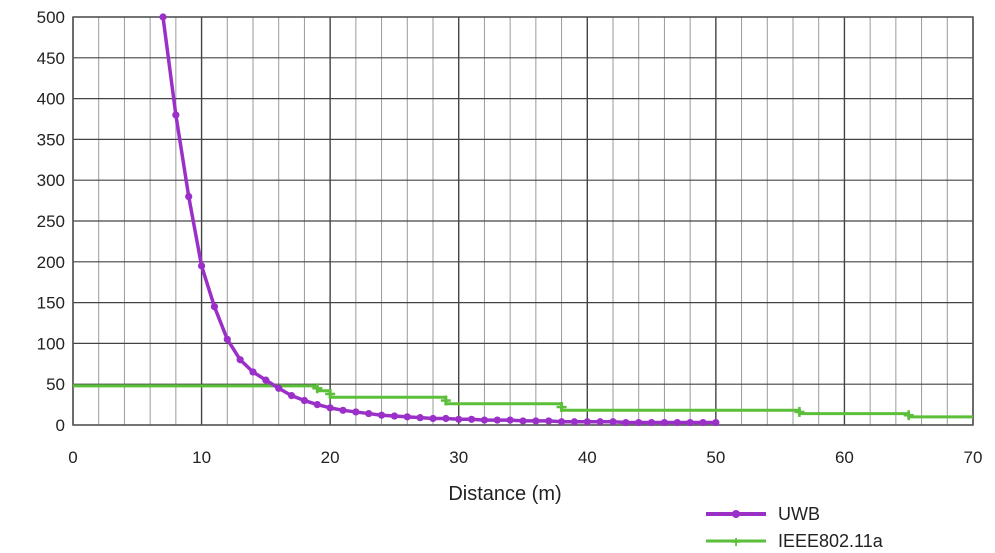  Describe the element at coordinates (736, 514) in the screenshot. I see `legend-marker-uwb` at that location.